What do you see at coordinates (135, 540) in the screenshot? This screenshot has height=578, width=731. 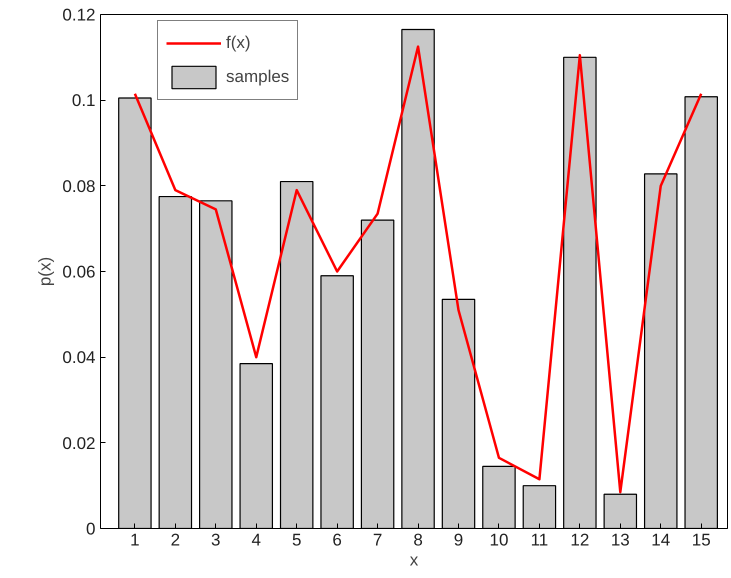 I see `x-tick-label: 1` at bounding box center [135, 540].